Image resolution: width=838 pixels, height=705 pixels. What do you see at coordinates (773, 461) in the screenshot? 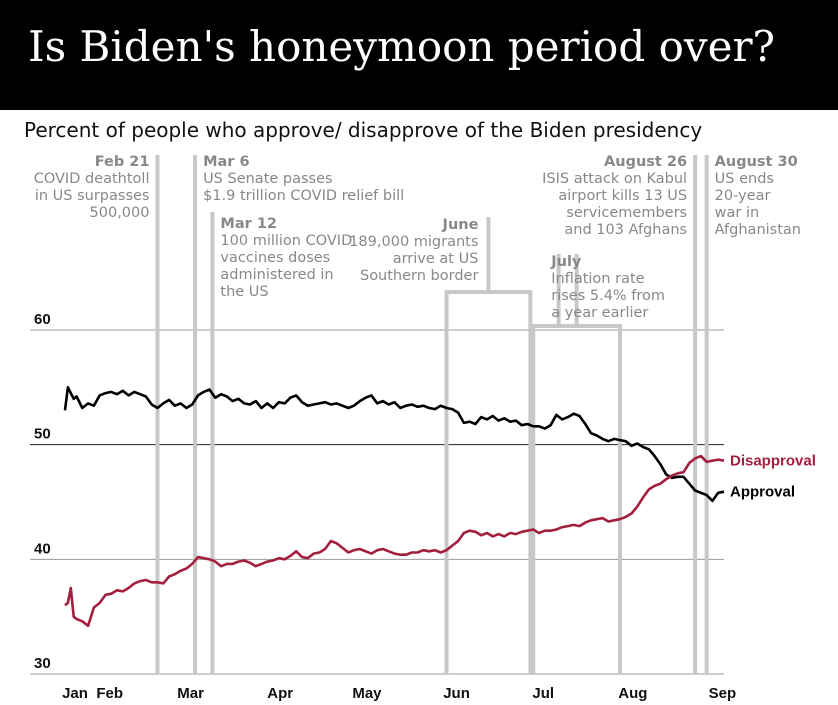
I see `series-label-disapproval: Disapproval` at bounding box center [773, 461].